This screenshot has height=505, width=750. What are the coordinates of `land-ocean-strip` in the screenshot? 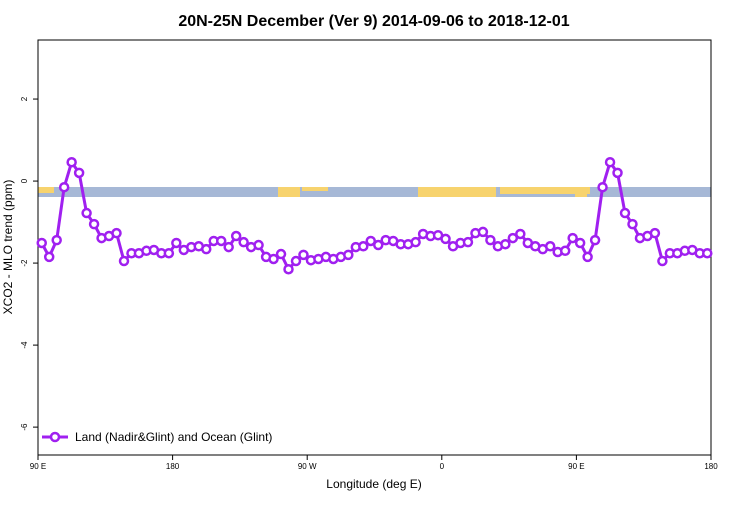 It's located at (374, 192).